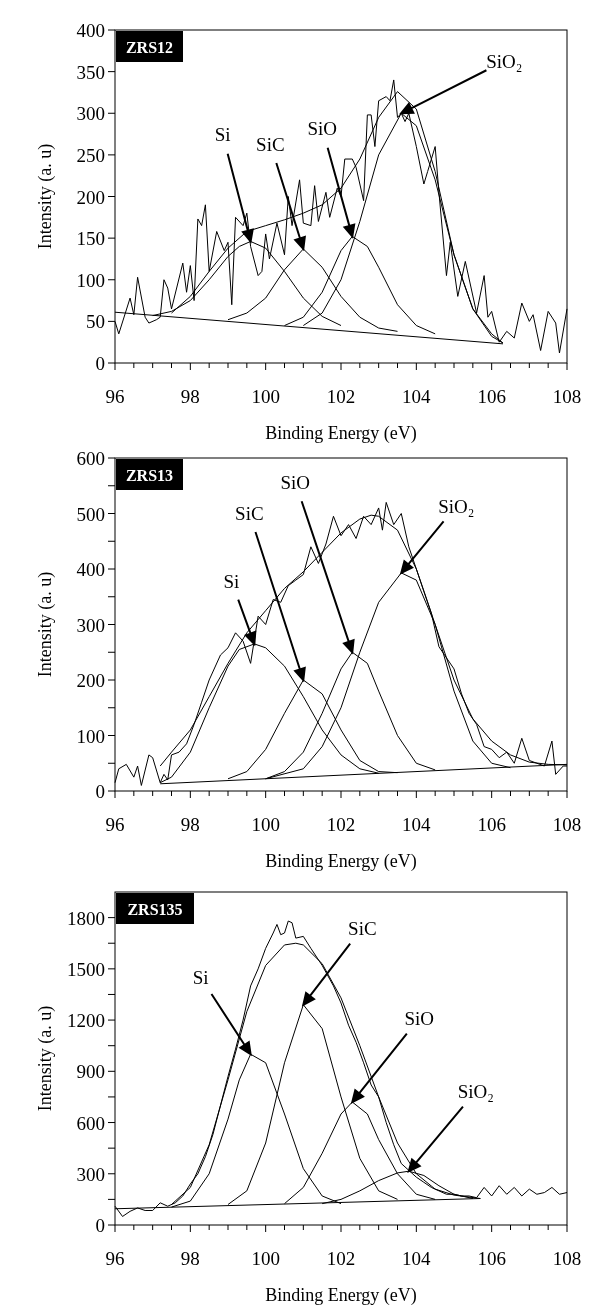 The height and width of the screenshot is (1313, 590). I want to click on y-tick-label: 1500, so click(86, 969).